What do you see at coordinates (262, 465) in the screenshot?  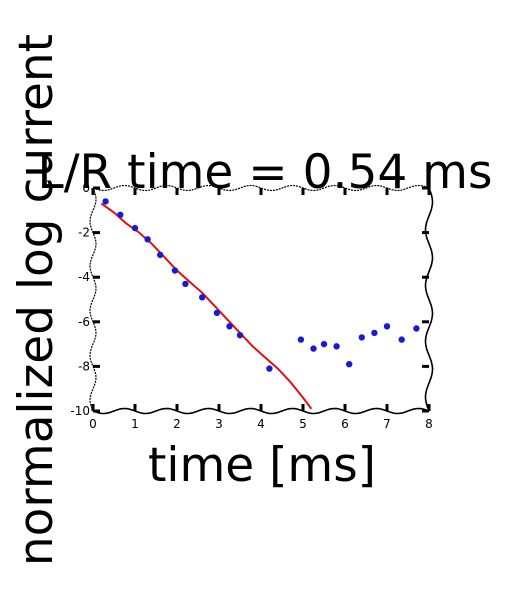 I see `x-axis-label: time [ms]` at bounding box center [262, 465].